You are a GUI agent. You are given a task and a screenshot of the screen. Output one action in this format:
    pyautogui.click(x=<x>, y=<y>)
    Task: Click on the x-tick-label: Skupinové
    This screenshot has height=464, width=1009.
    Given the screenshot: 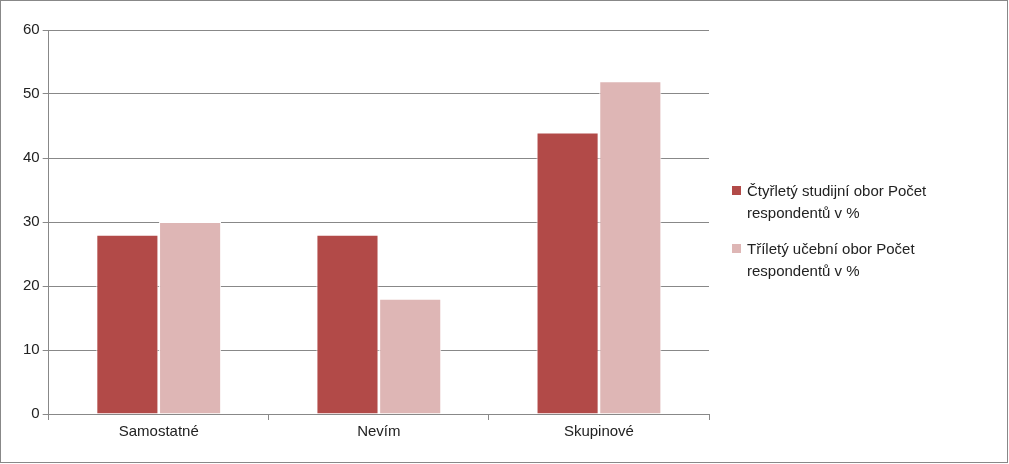 What is the action you would take?
    pyautogui.click(x=598, y=431)
    